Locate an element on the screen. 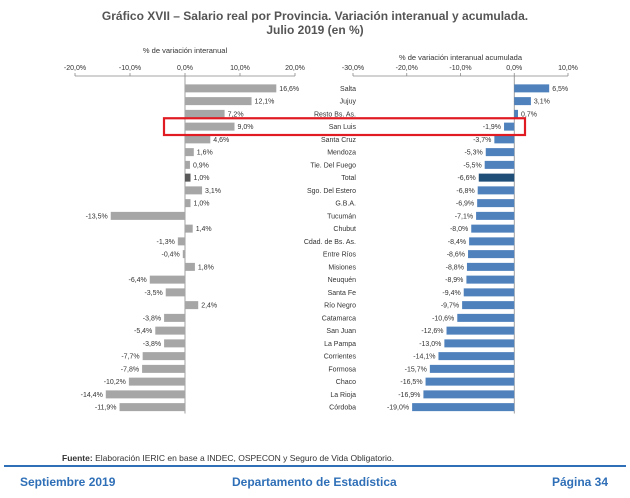  category-label: La Rioja is located at coordinates (343, 395).